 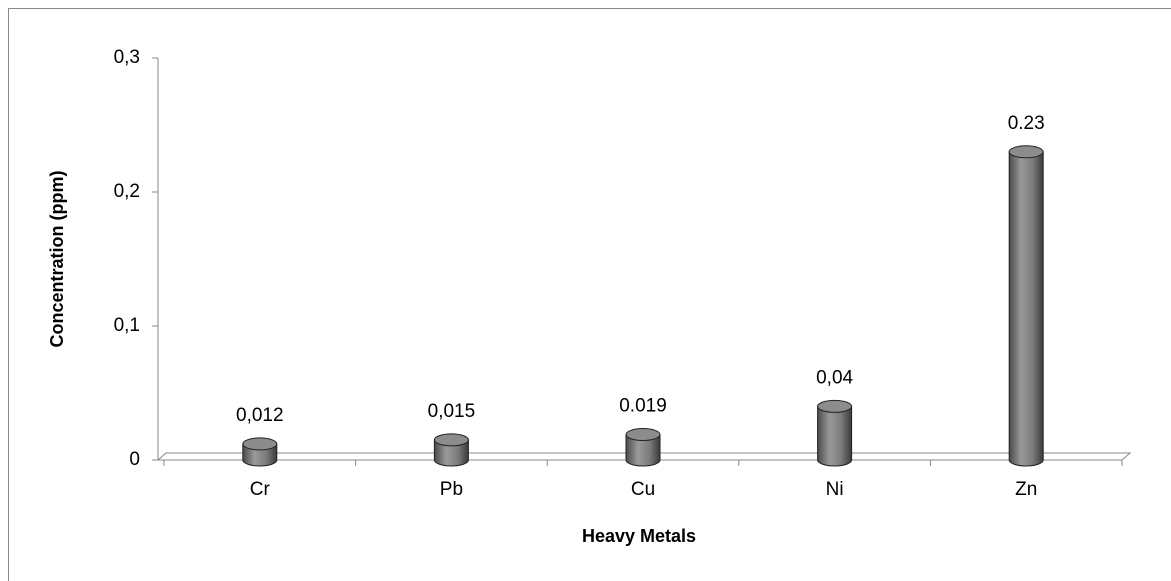 I want to click on data-label: 0,012, so click(x=260, y=415).